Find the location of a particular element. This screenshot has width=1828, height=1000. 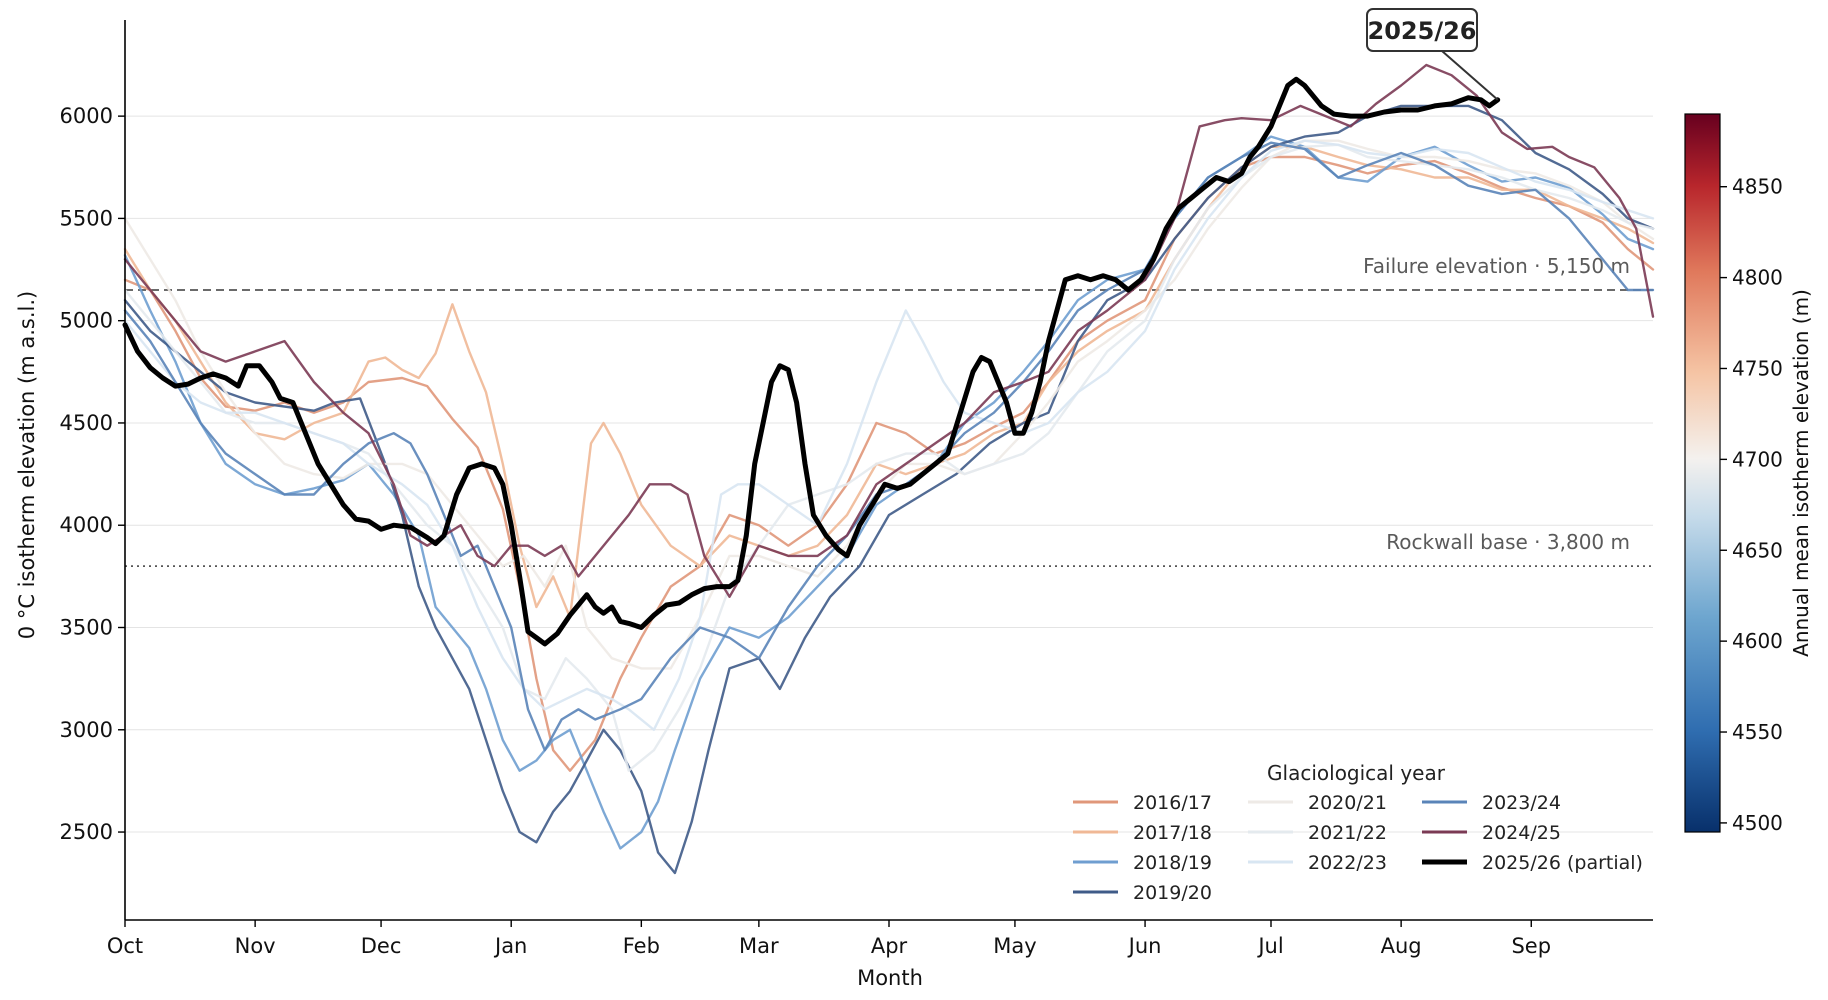

y-tick-label: 5500 is located at coordinates (86, 218).